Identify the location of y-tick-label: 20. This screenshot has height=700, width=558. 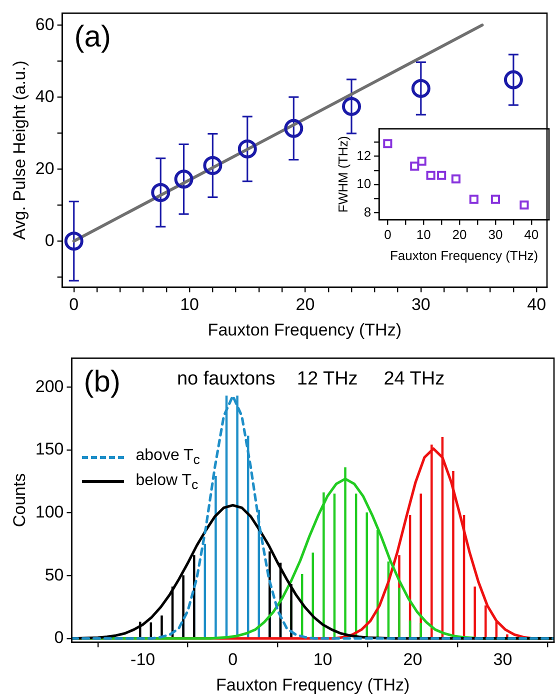
(44, 168).